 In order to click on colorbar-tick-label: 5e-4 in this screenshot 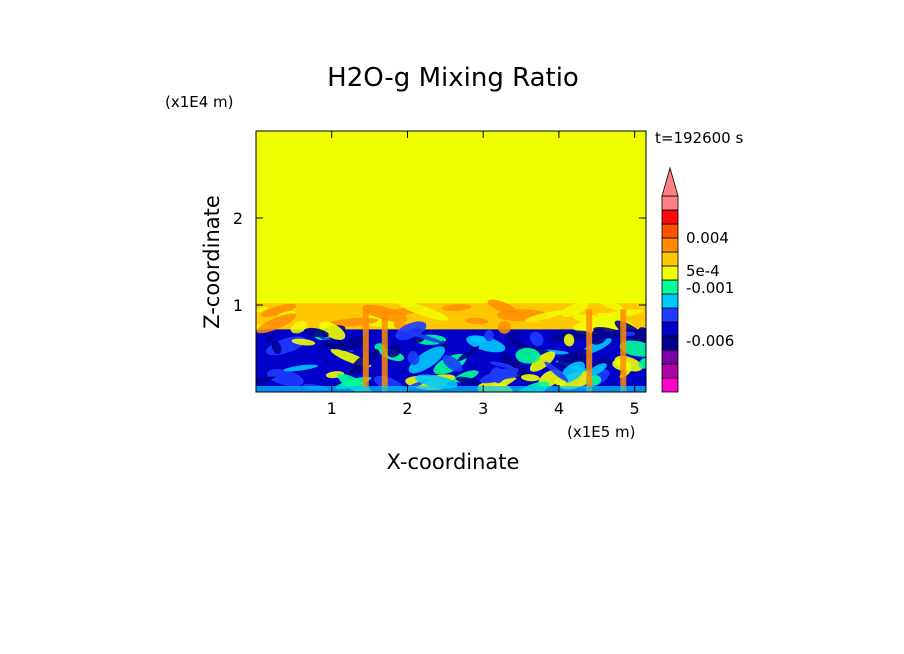, I will do `click(703, 271)`.